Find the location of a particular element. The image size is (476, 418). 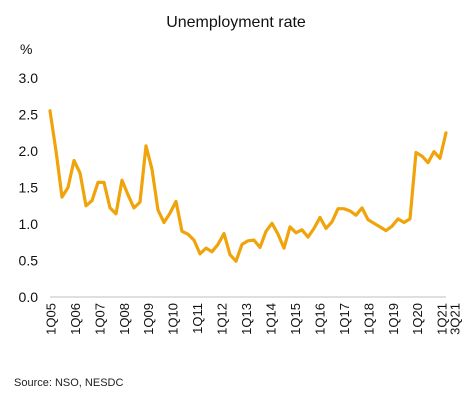

y-tick-label: 3.0 is located at coordinates (29, 78).